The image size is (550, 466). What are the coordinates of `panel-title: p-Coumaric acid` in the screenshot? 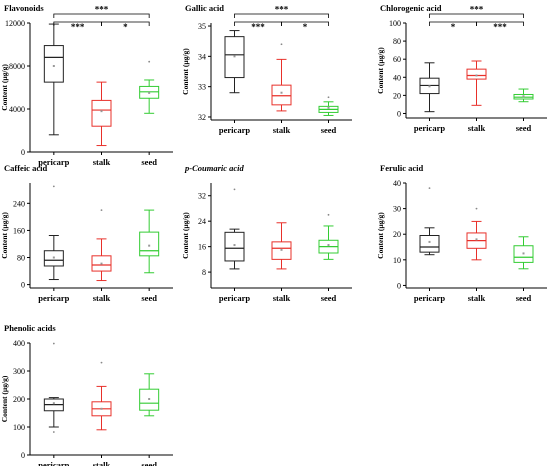 It's located at (214, 168).